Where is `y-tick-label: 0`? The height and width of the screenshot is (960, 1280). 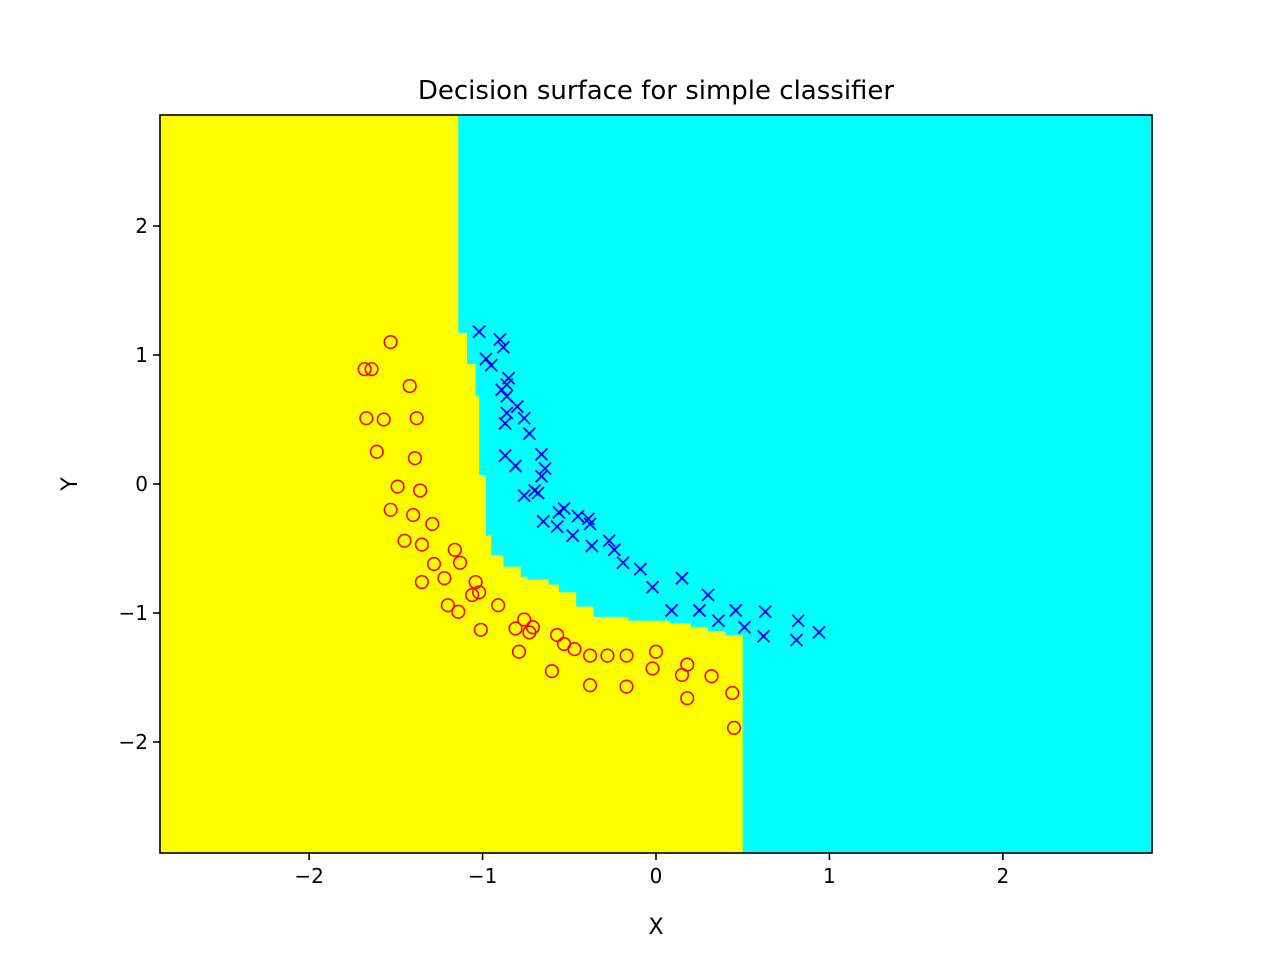 y-tick-label: 0 is located at coordinates (141, 484).